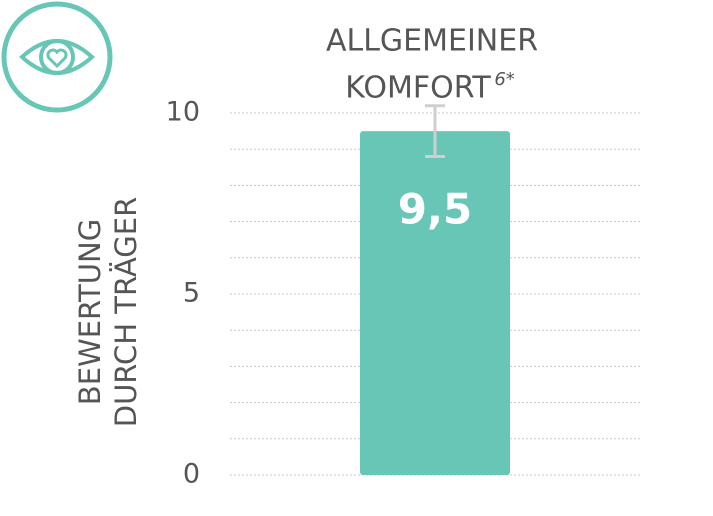 This screenshot has height=516, width=713. I want to click on chart-title: ALLGEMEINER, so click(432, 41).